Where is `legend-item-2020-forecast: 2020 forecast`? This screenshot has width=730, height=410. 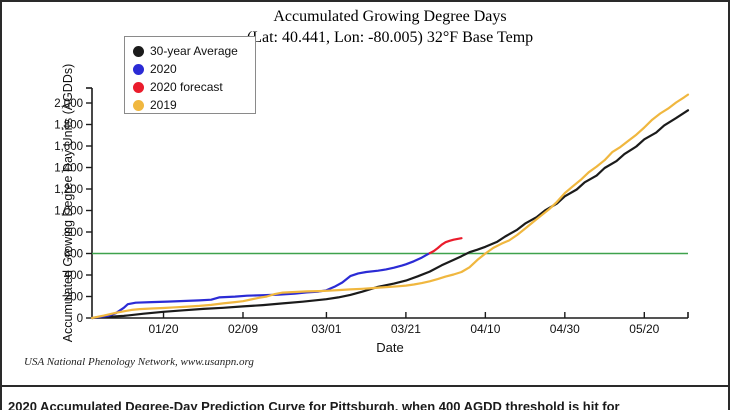
legend-item-2020-forecast: 2020 forecast is located at coordinates (194, 87).